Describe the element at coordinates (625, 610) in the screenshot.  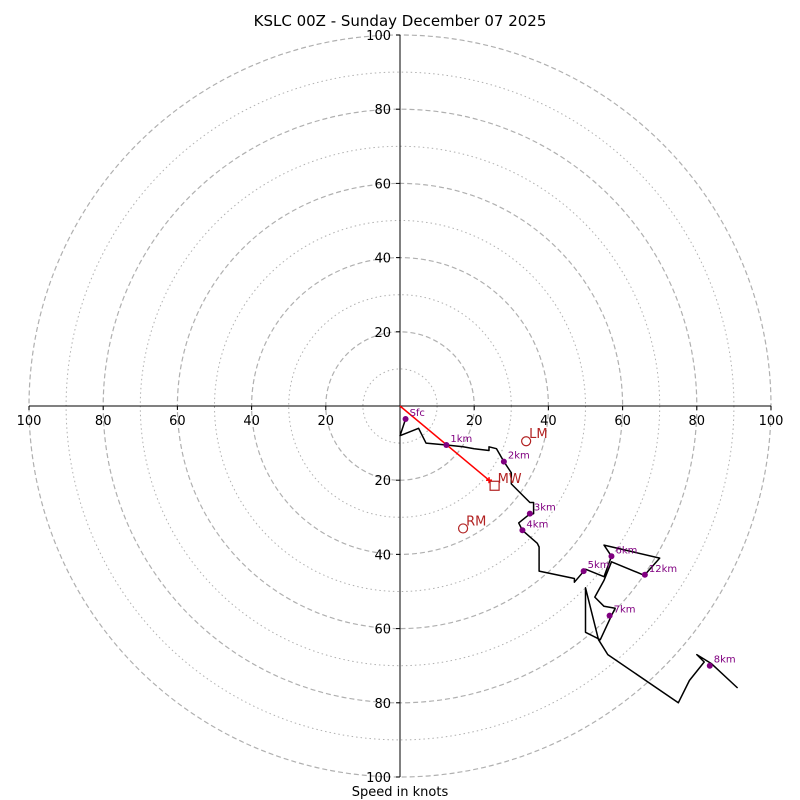
I see `height-marker-label: 7km` at that location.